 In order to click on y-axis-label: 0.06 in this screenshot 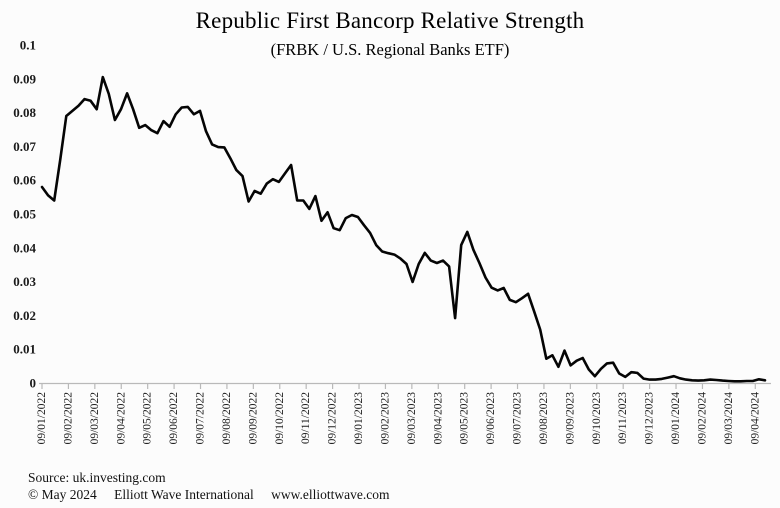, I will do `click(24, 180)`.